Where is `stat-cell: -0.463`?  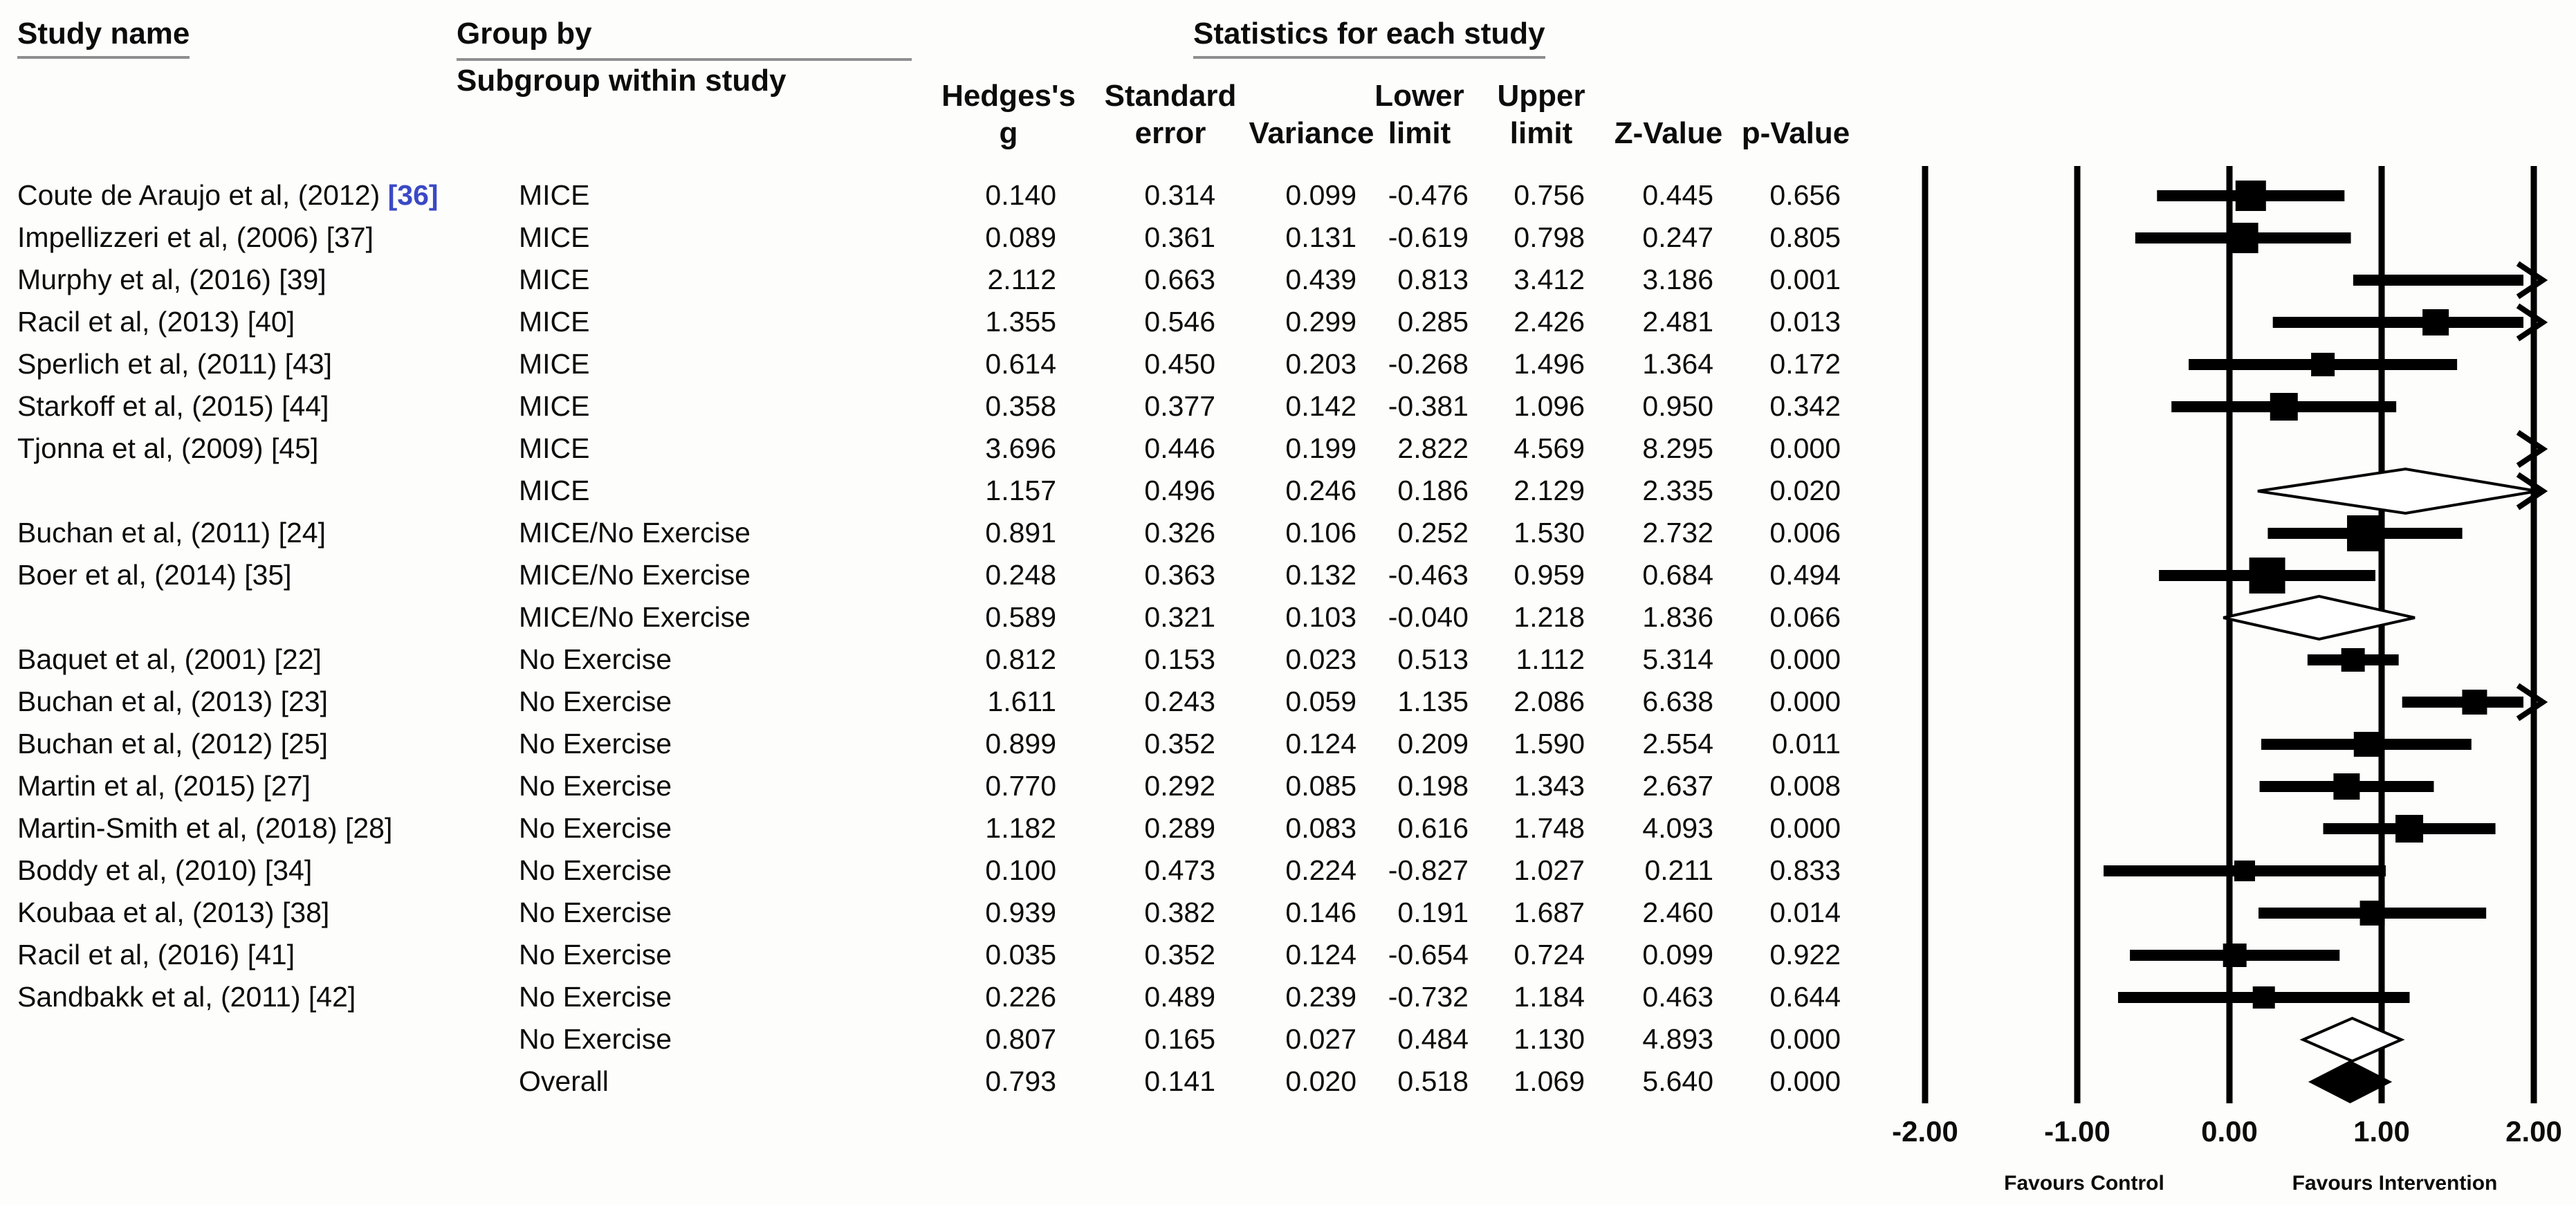 stat-cell: -0.463 is located at coordinates (1428, 575).